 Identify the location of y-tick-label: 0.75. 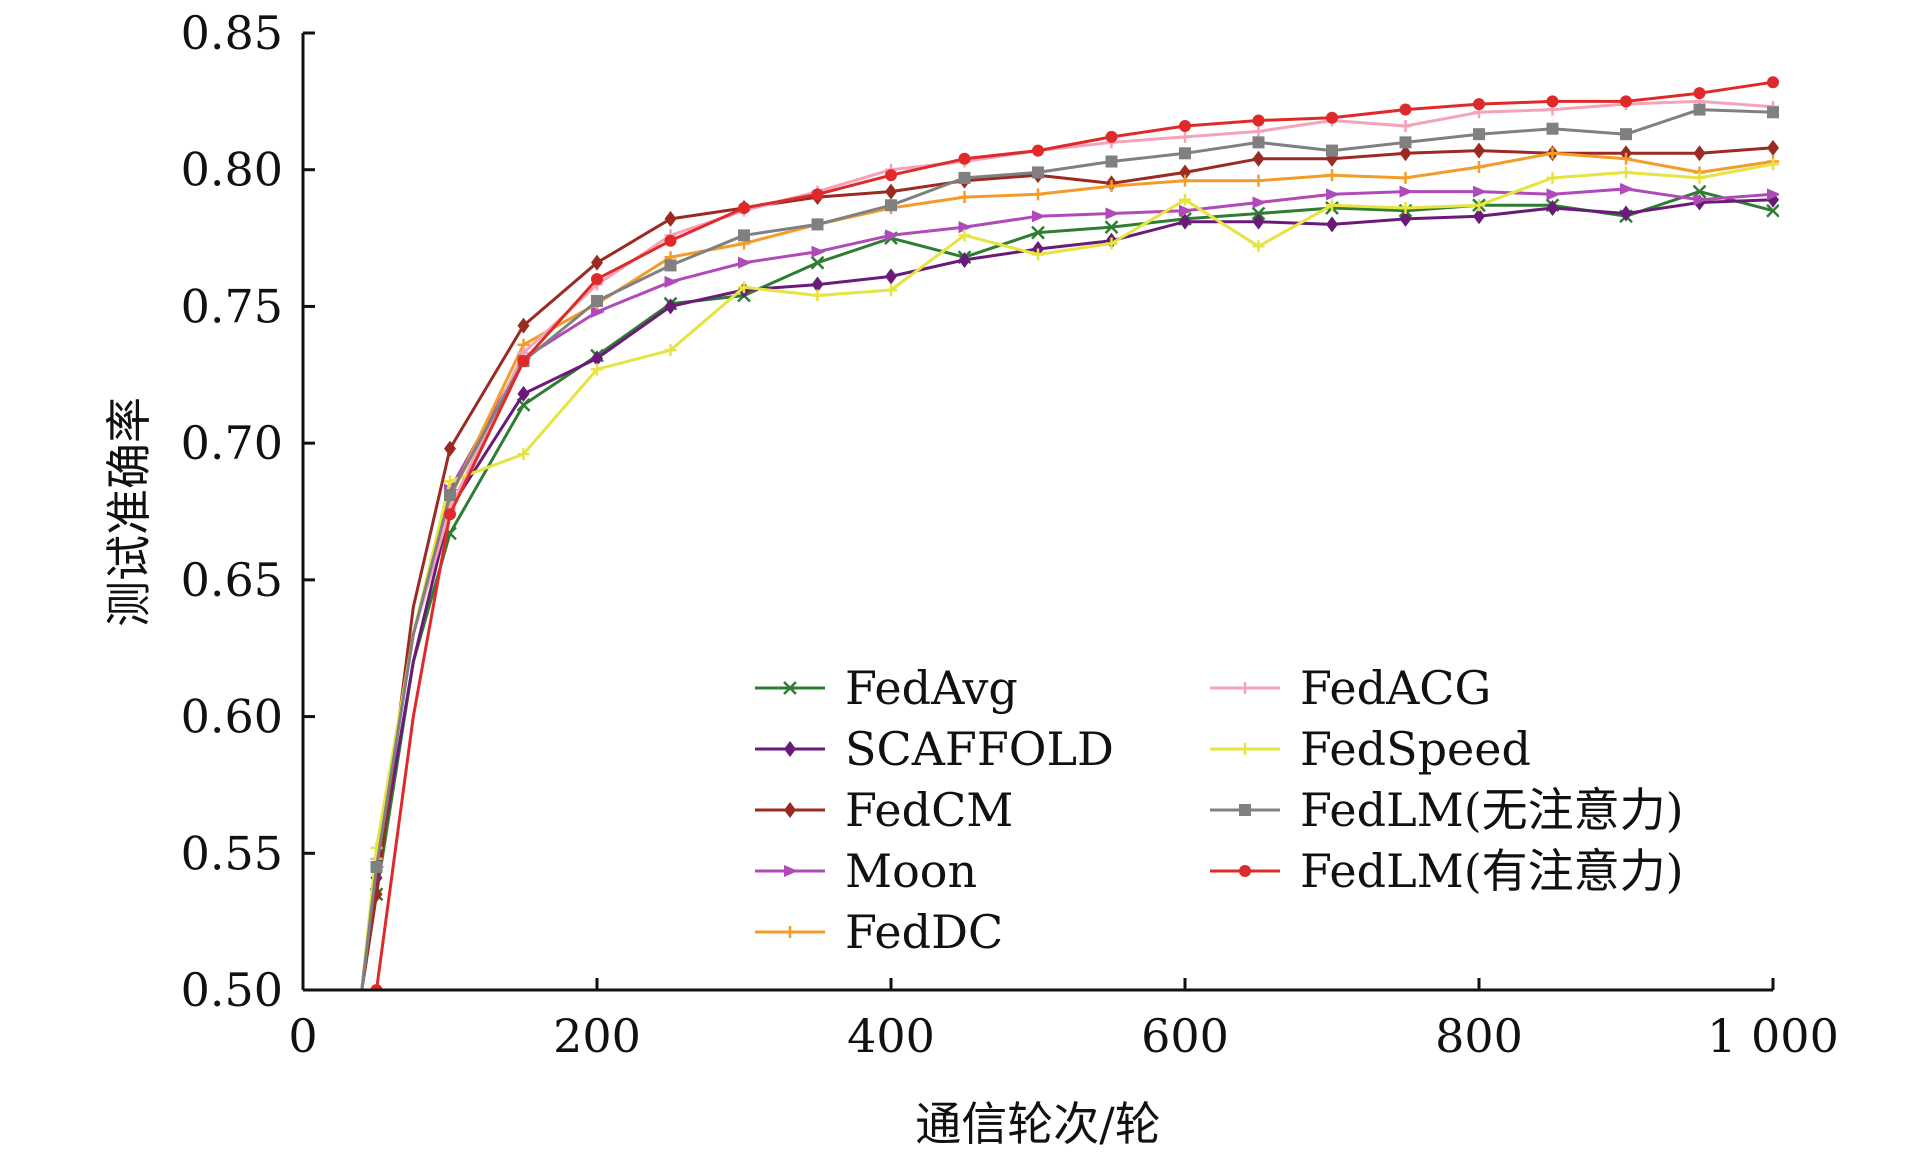
(232, 306).